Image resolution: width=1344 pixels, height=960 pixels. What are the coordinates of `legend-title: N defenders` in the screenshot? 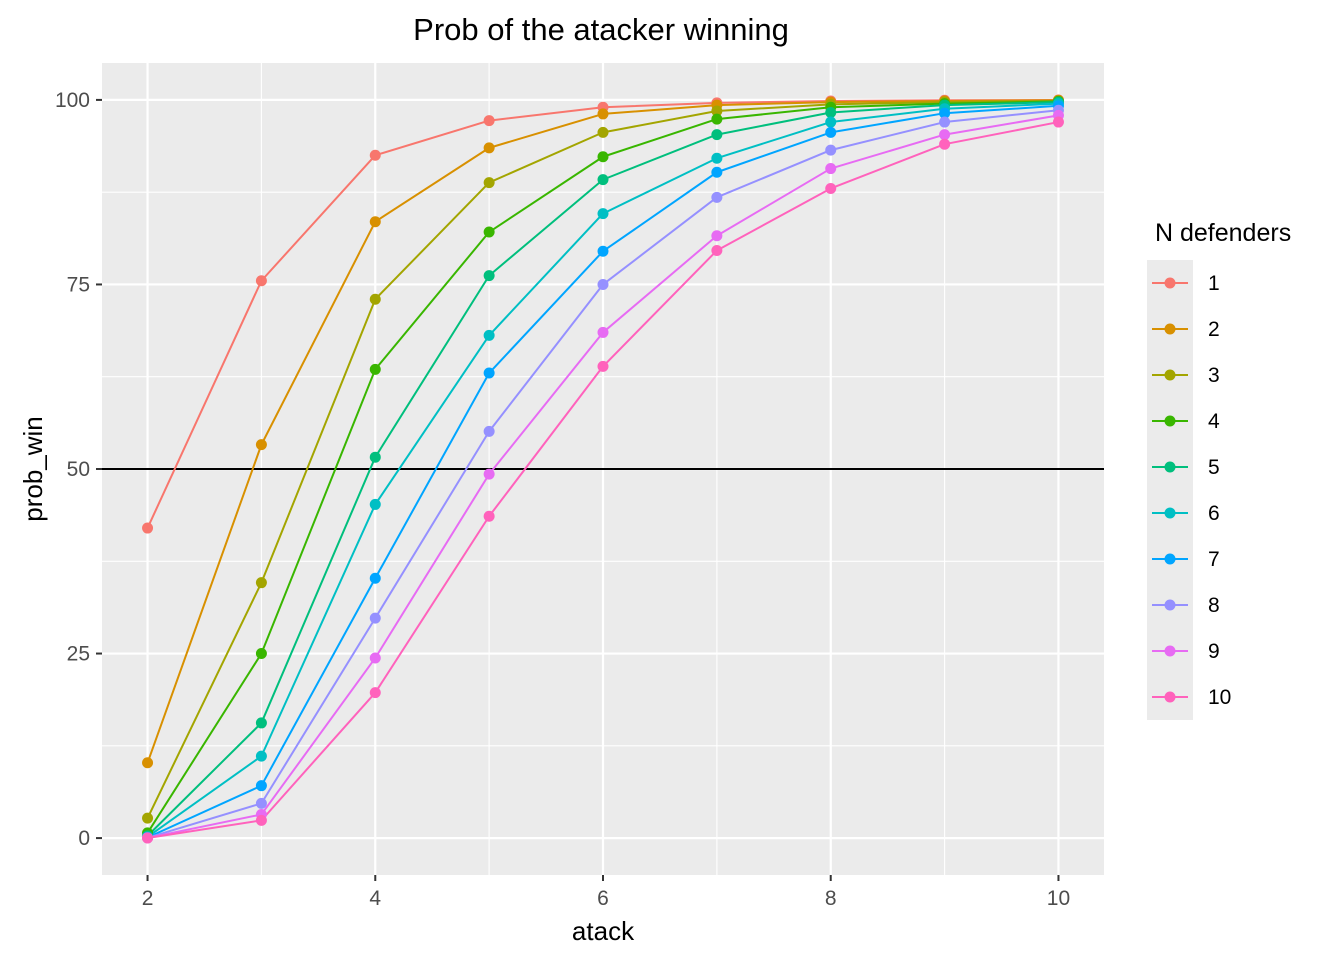 It's located at (1223, 233).